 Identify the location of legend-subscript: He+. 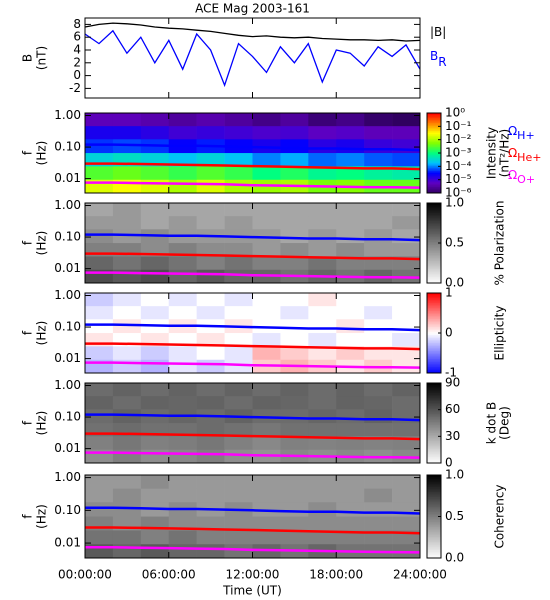
(529, 157).